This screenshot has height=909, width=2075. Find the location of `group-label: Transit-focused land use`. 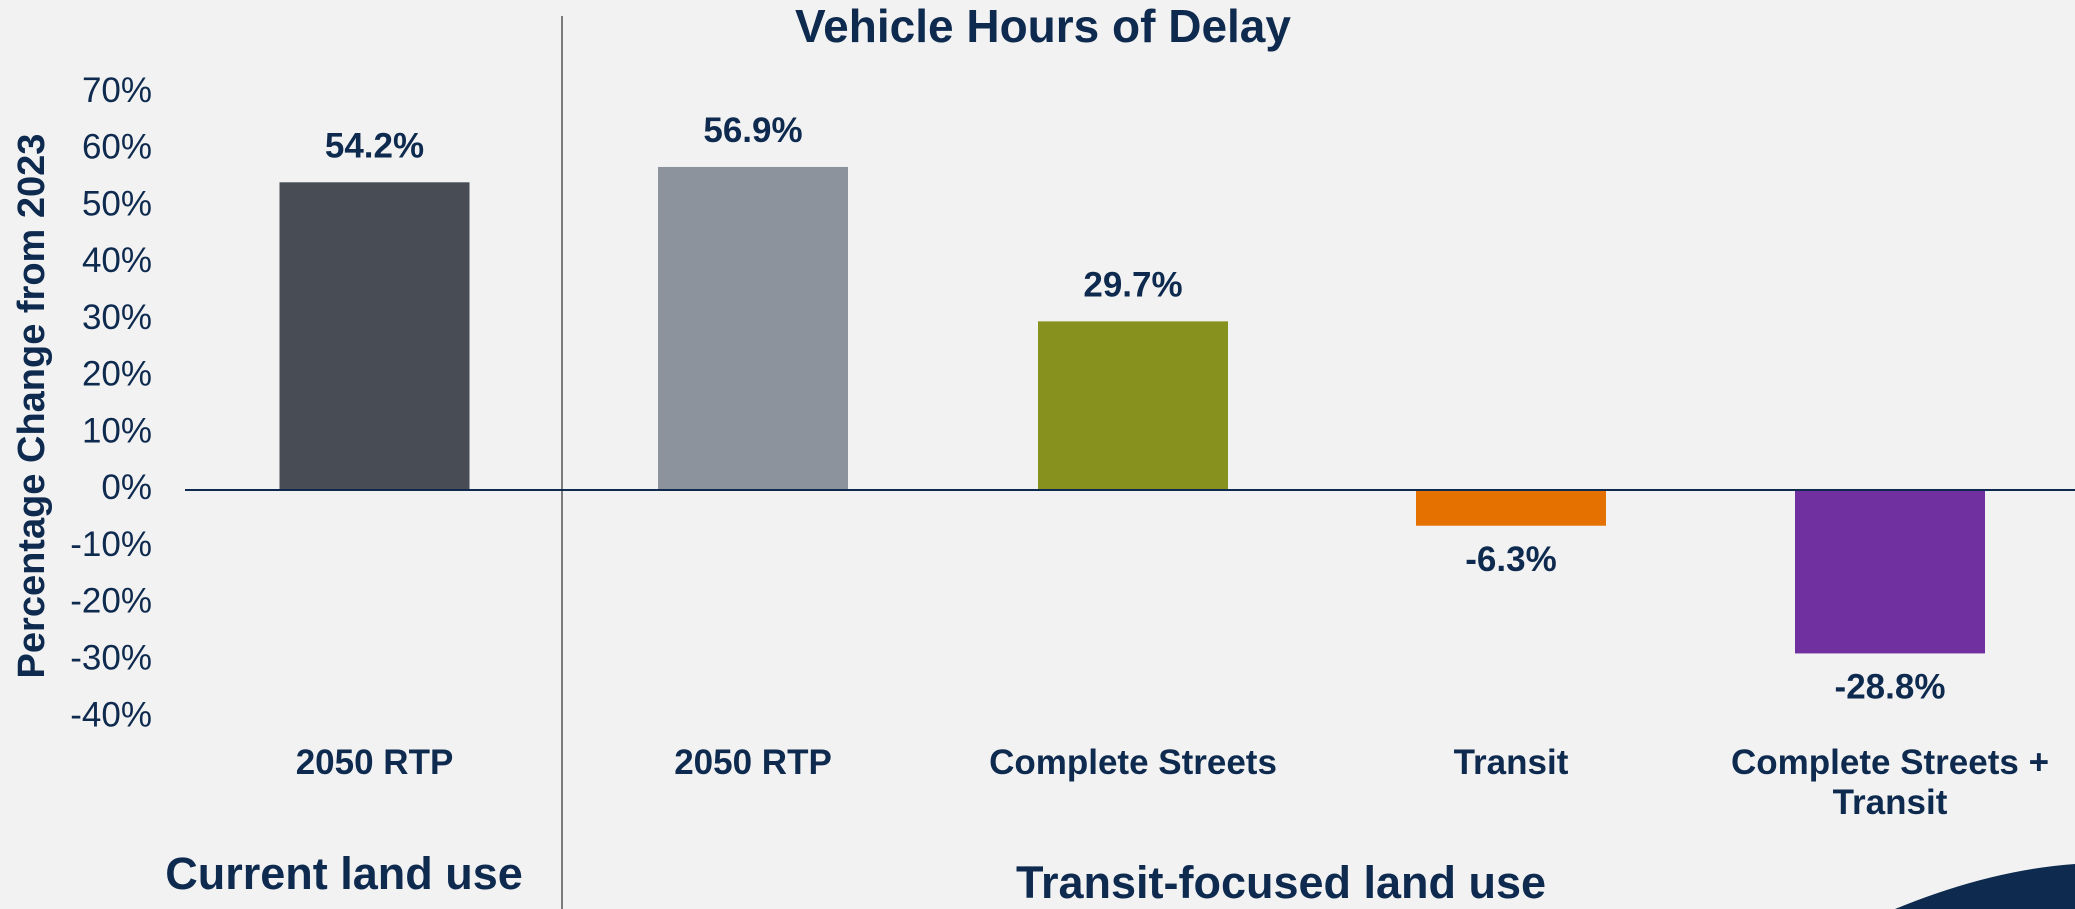

group-label: Transit-focused land use is located at coordinates (1281, 882).